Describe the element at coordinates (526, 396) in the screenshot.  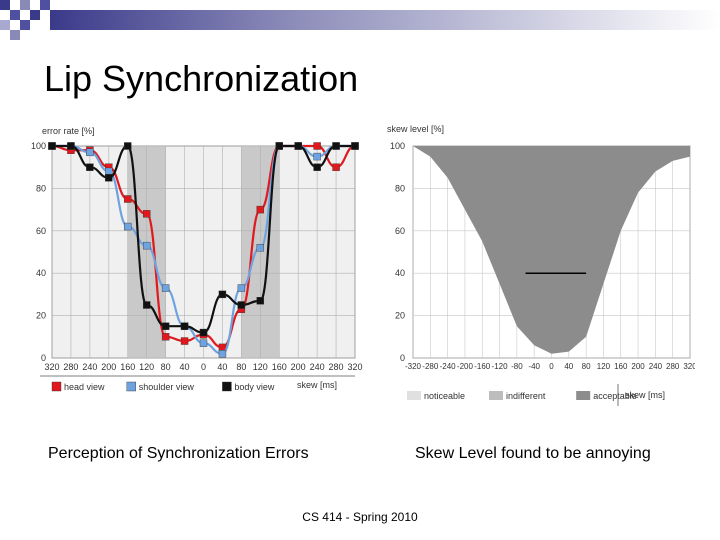
I see `legend-label: indifferent` at that location.